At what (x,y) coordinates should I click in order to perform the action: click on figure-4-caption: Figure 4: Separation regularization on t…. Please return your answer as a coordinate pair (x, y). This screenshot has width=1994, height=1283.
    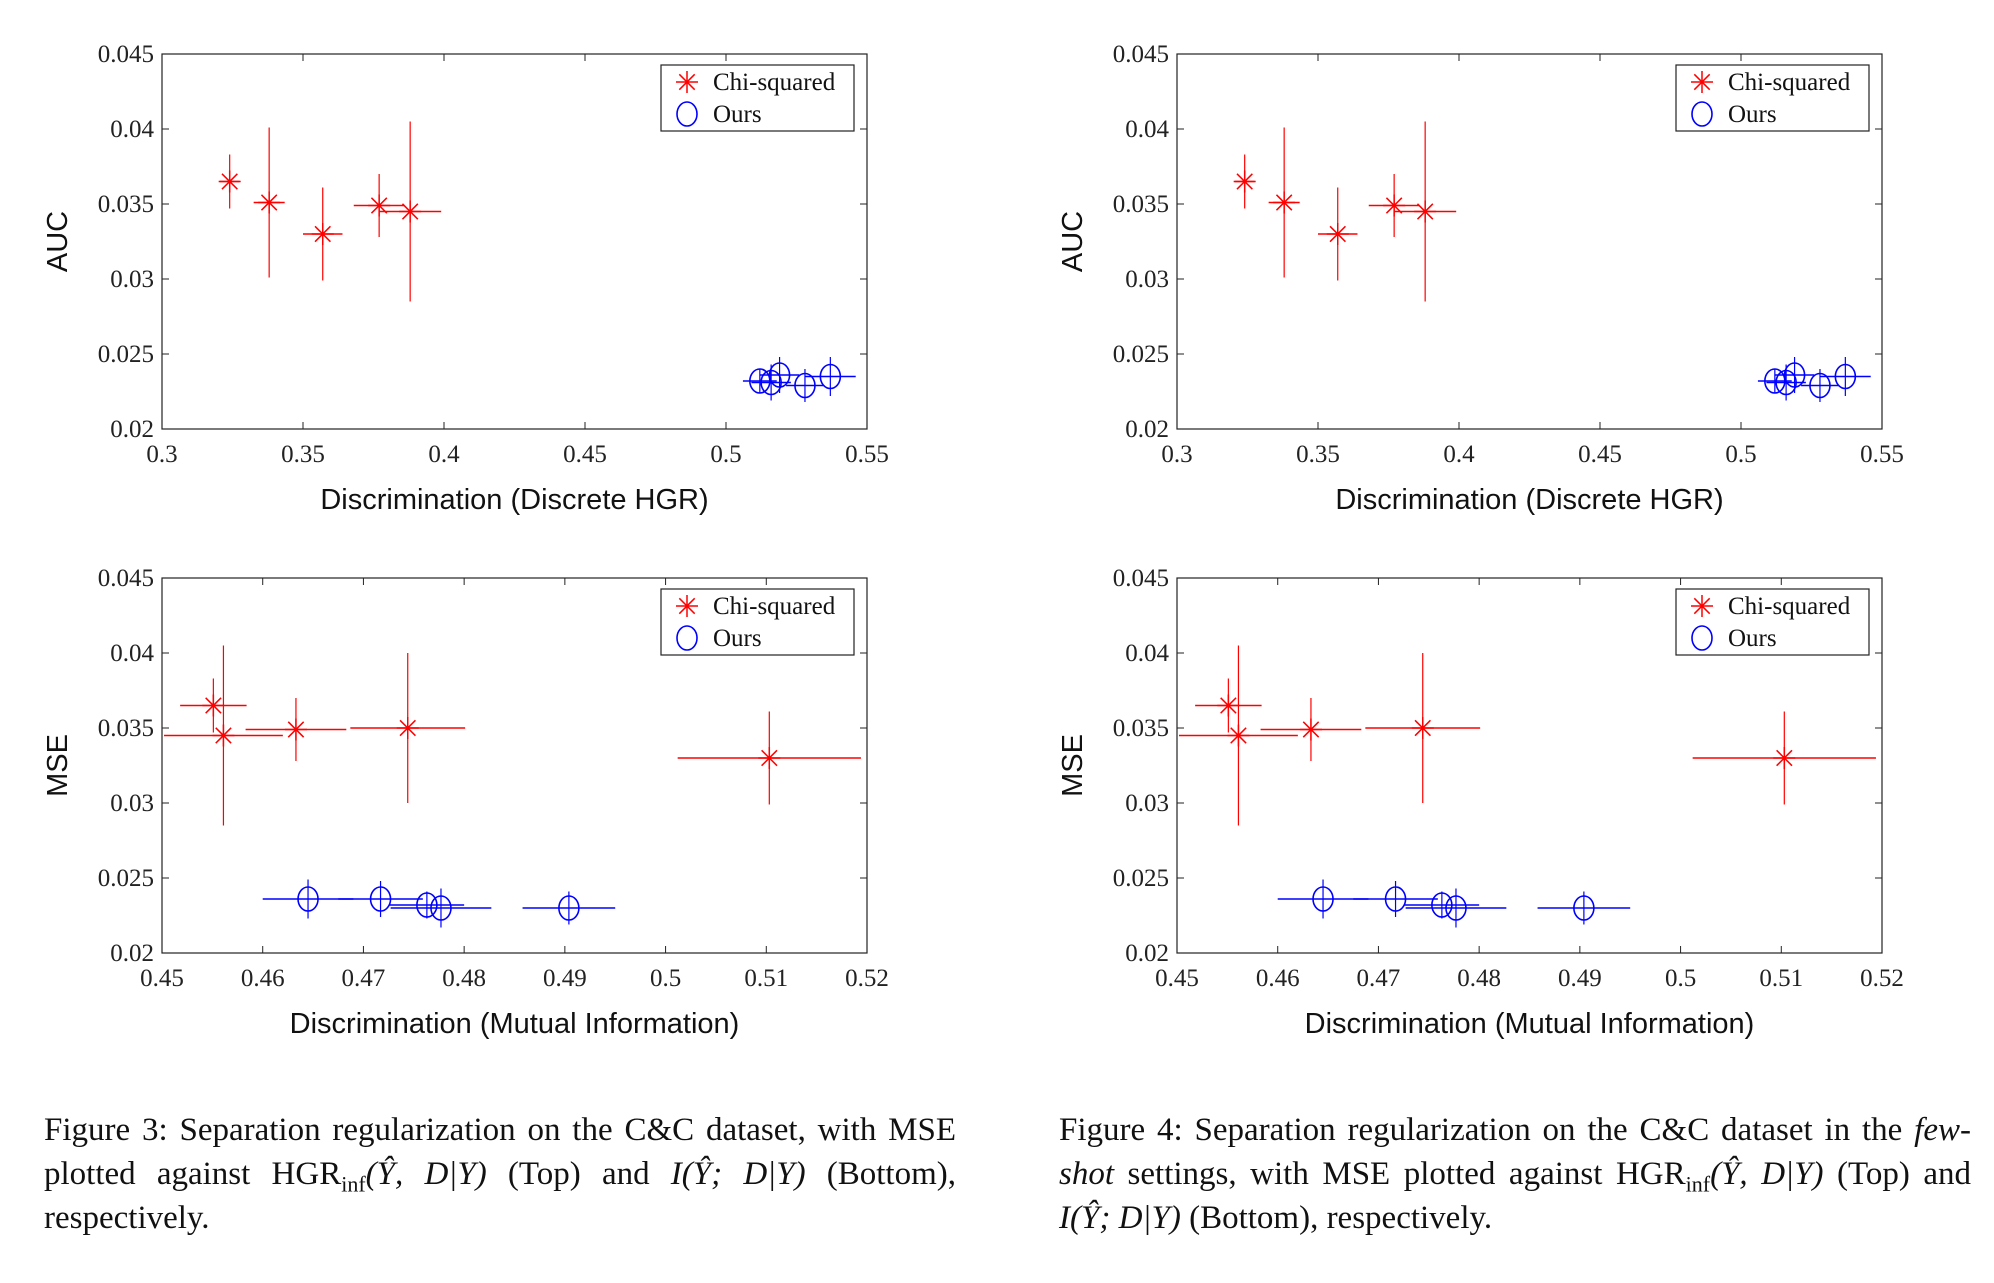
    Looking at the image, I should click on (1515, 1174).